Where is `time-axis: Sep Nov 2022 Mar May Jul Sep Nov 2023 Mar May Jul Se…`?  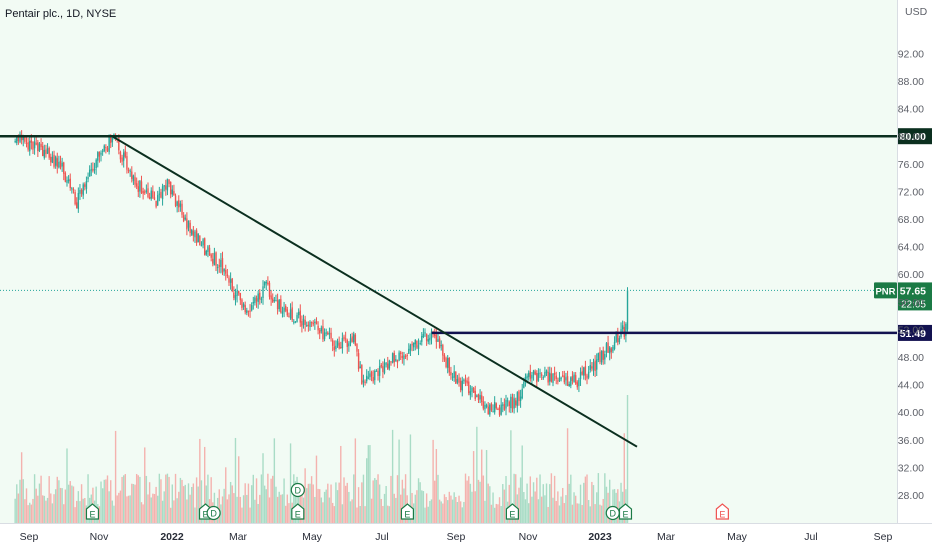
time-axis: Sep Nov 2022 Mar May Jul Sep Nov 2023 Mar May Jul Se… is located at coordinates (456, 537).